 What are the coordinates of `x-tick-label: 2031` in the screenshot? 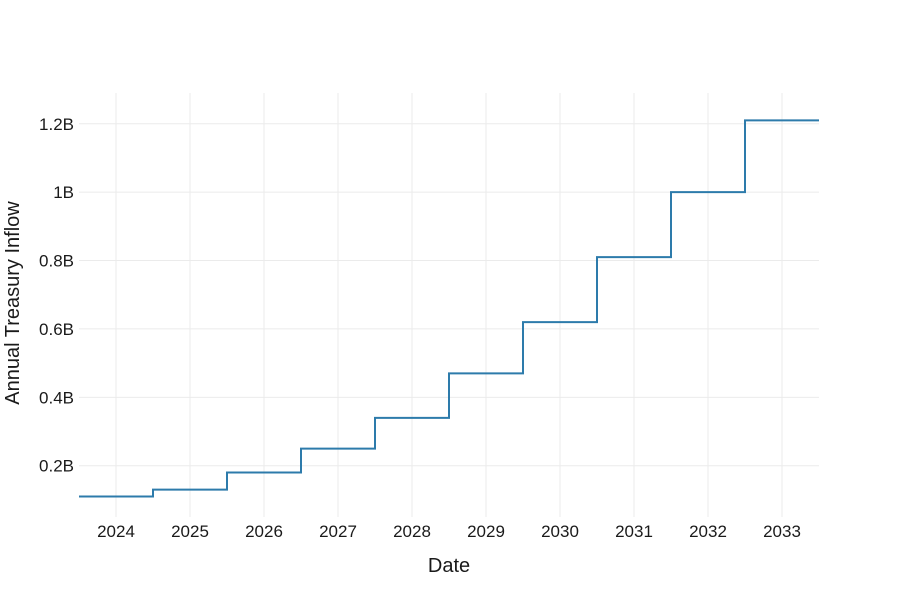 It's located at (634, 531).